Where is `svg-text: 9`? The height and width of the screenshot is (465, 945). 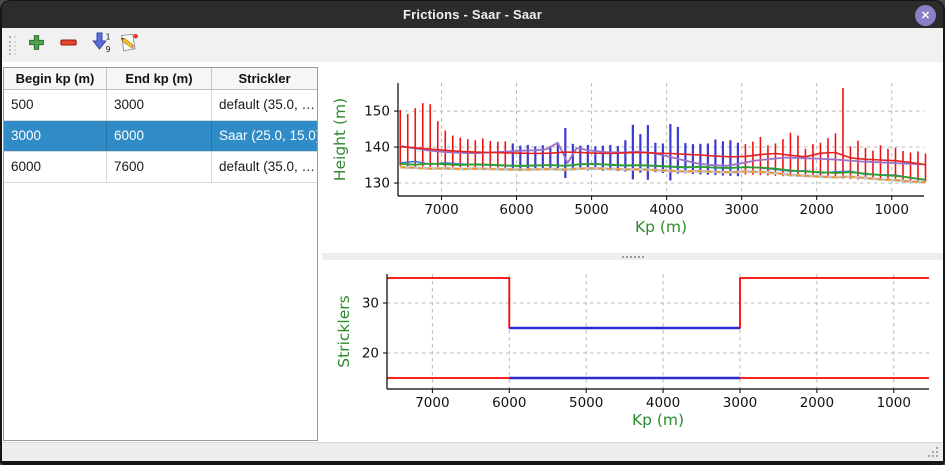 svg-text: 9 is located at coordinates (107, 49).